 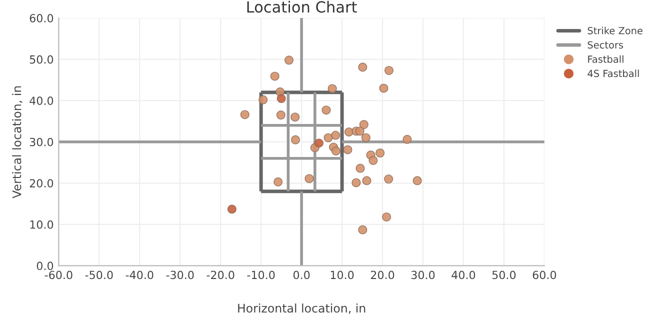 What do you see at coordinates (544, 275) in the screenshot?
I see `x-tick-label: 60.0` at bounding box center [544, 275].